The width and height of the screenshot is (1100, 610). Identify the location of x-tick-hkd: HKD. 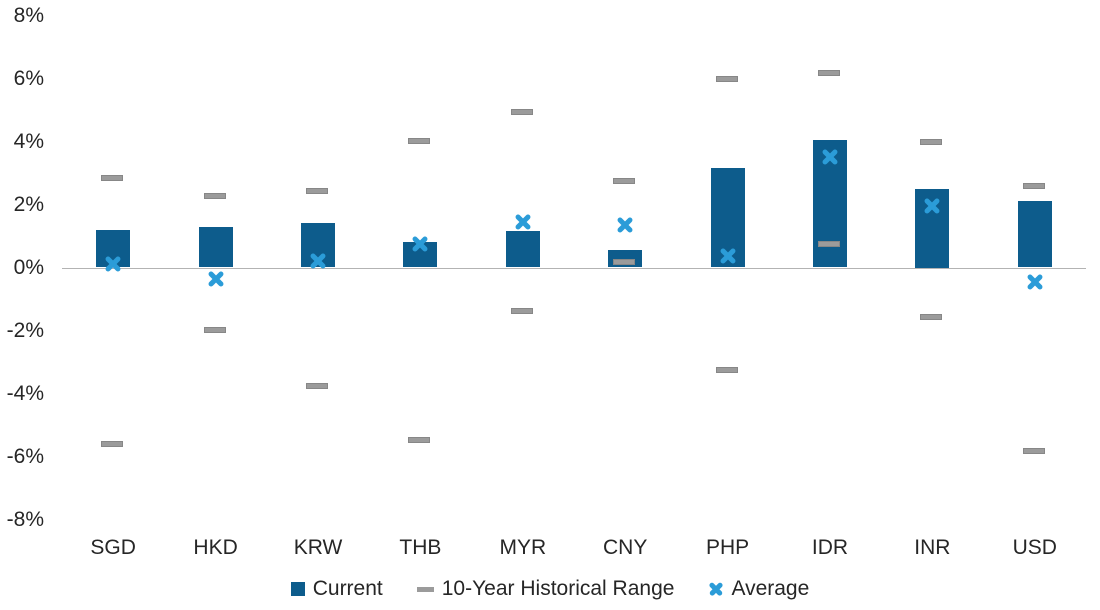
(215, 547).